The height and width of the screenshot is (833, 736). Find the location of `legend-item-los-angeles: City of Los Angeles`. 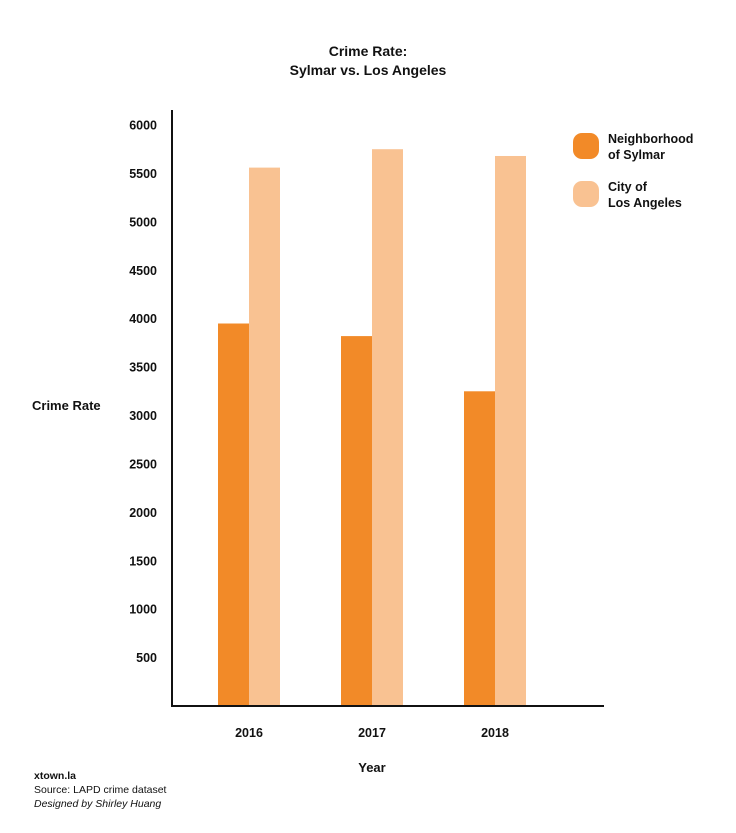

legend-item-los-angeles: City of Los Angeles is located at coordinates (645, 195).